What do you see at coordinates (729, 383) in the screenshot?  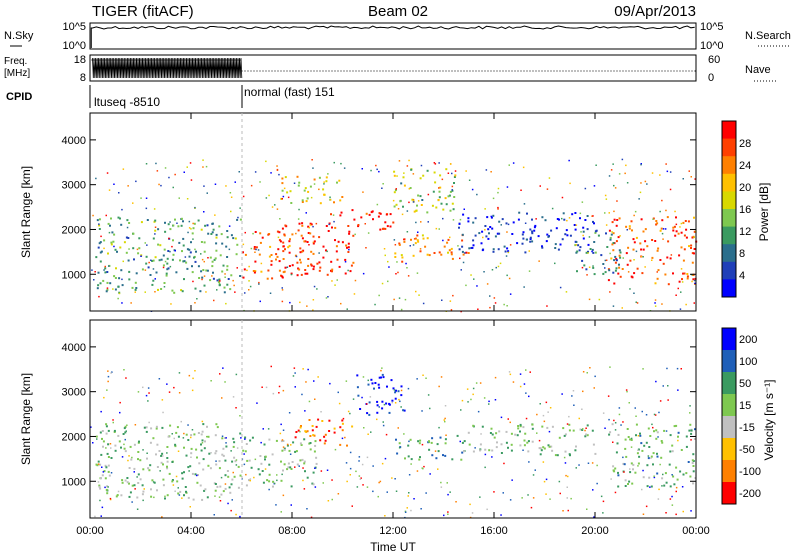 I see `colorbar-segment` at bounding box center [729, 383].